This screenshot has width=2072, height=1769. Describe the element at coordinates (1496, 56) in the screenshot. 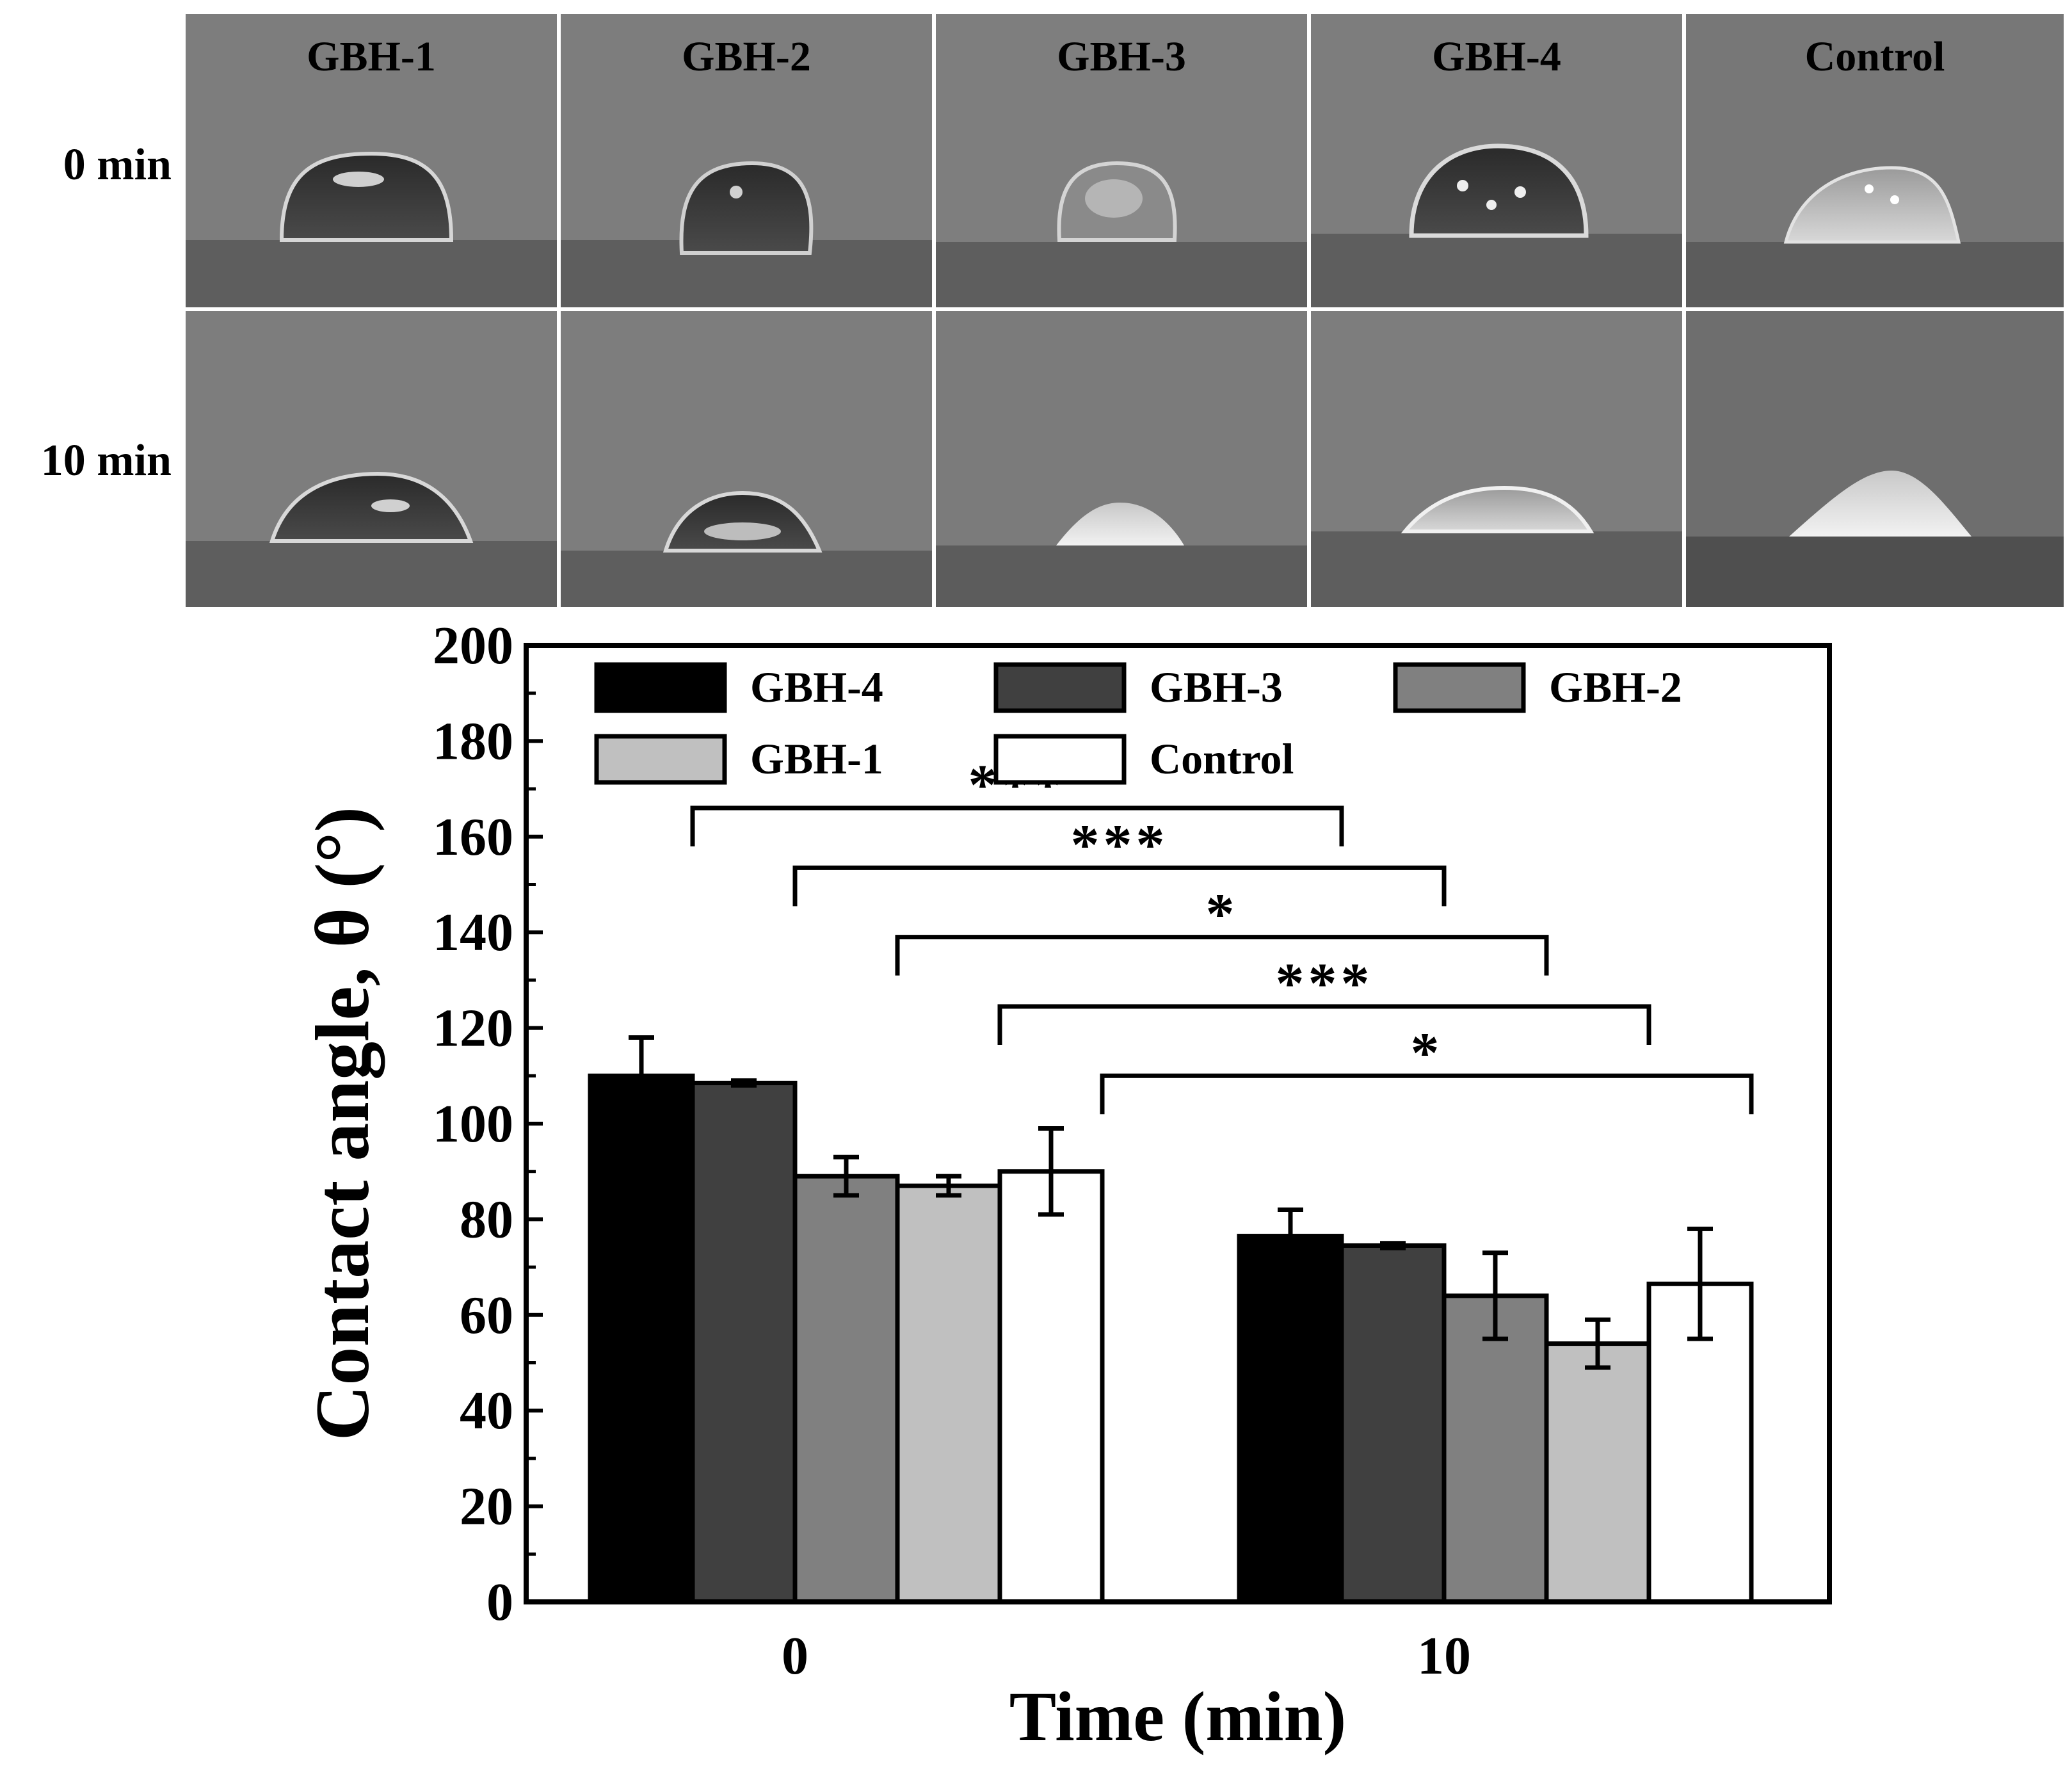

I see `photo-column-label-4: GBH-4` at that location.